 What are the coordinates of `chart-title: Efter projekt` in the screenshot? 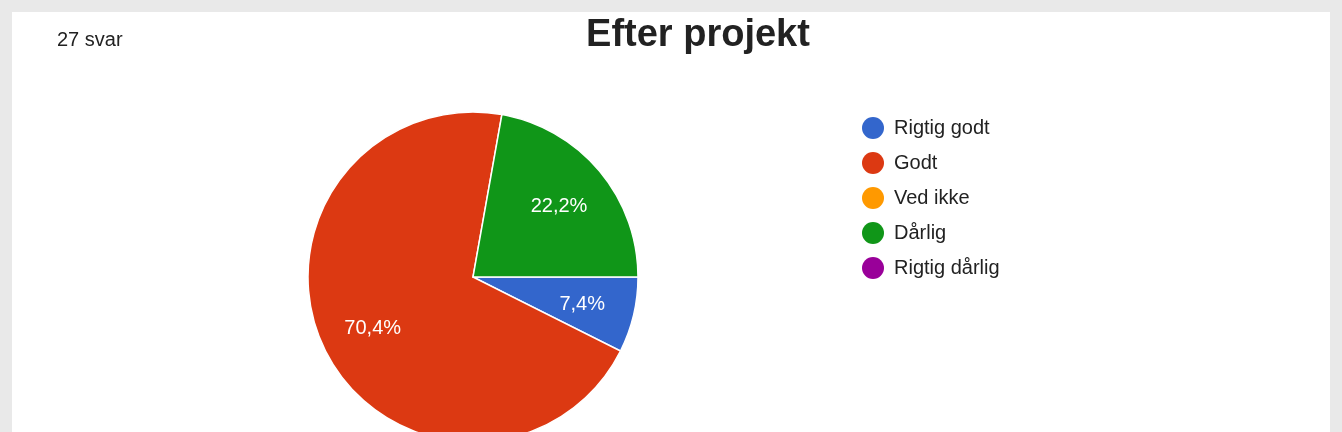 It's located at (698, 33).